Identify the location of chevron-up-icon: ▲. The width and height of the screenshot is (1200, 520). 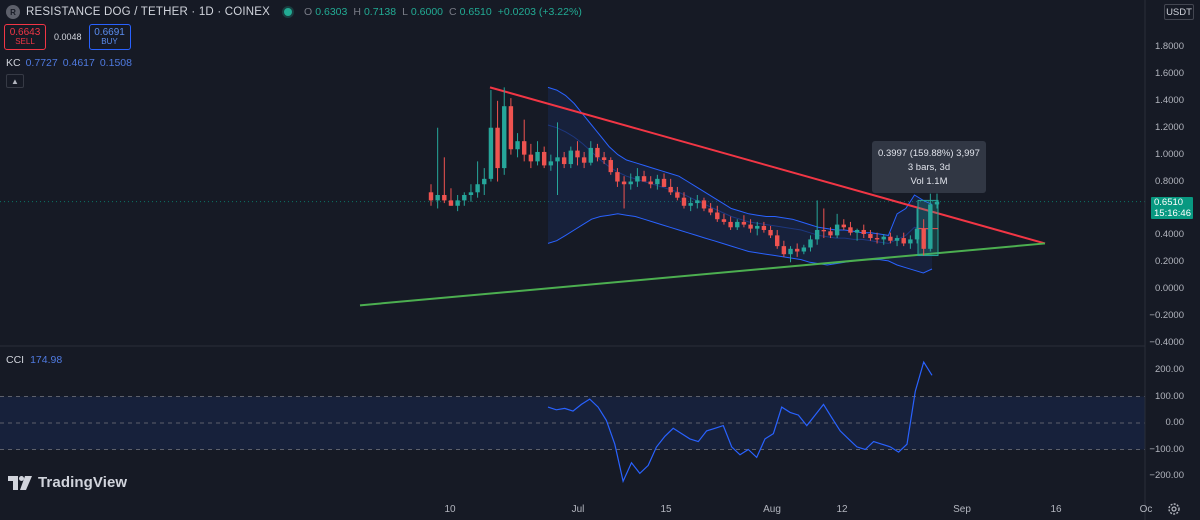
(15, 81).